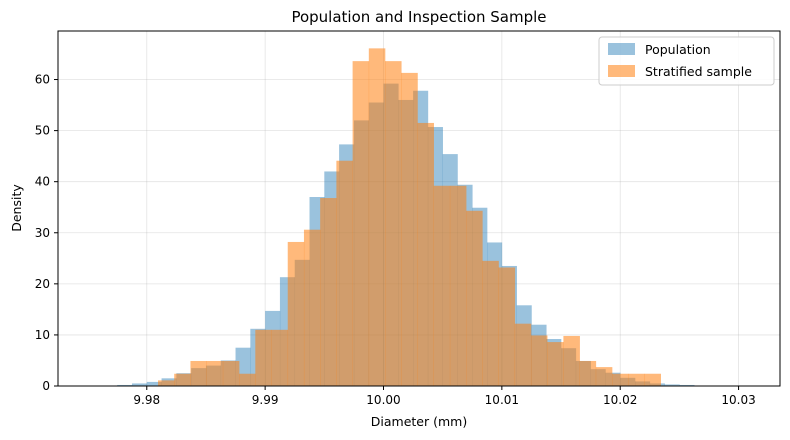 This screenshot has width=790, height=440. I want to click on y-tick-label: 30, so click(42, 233).